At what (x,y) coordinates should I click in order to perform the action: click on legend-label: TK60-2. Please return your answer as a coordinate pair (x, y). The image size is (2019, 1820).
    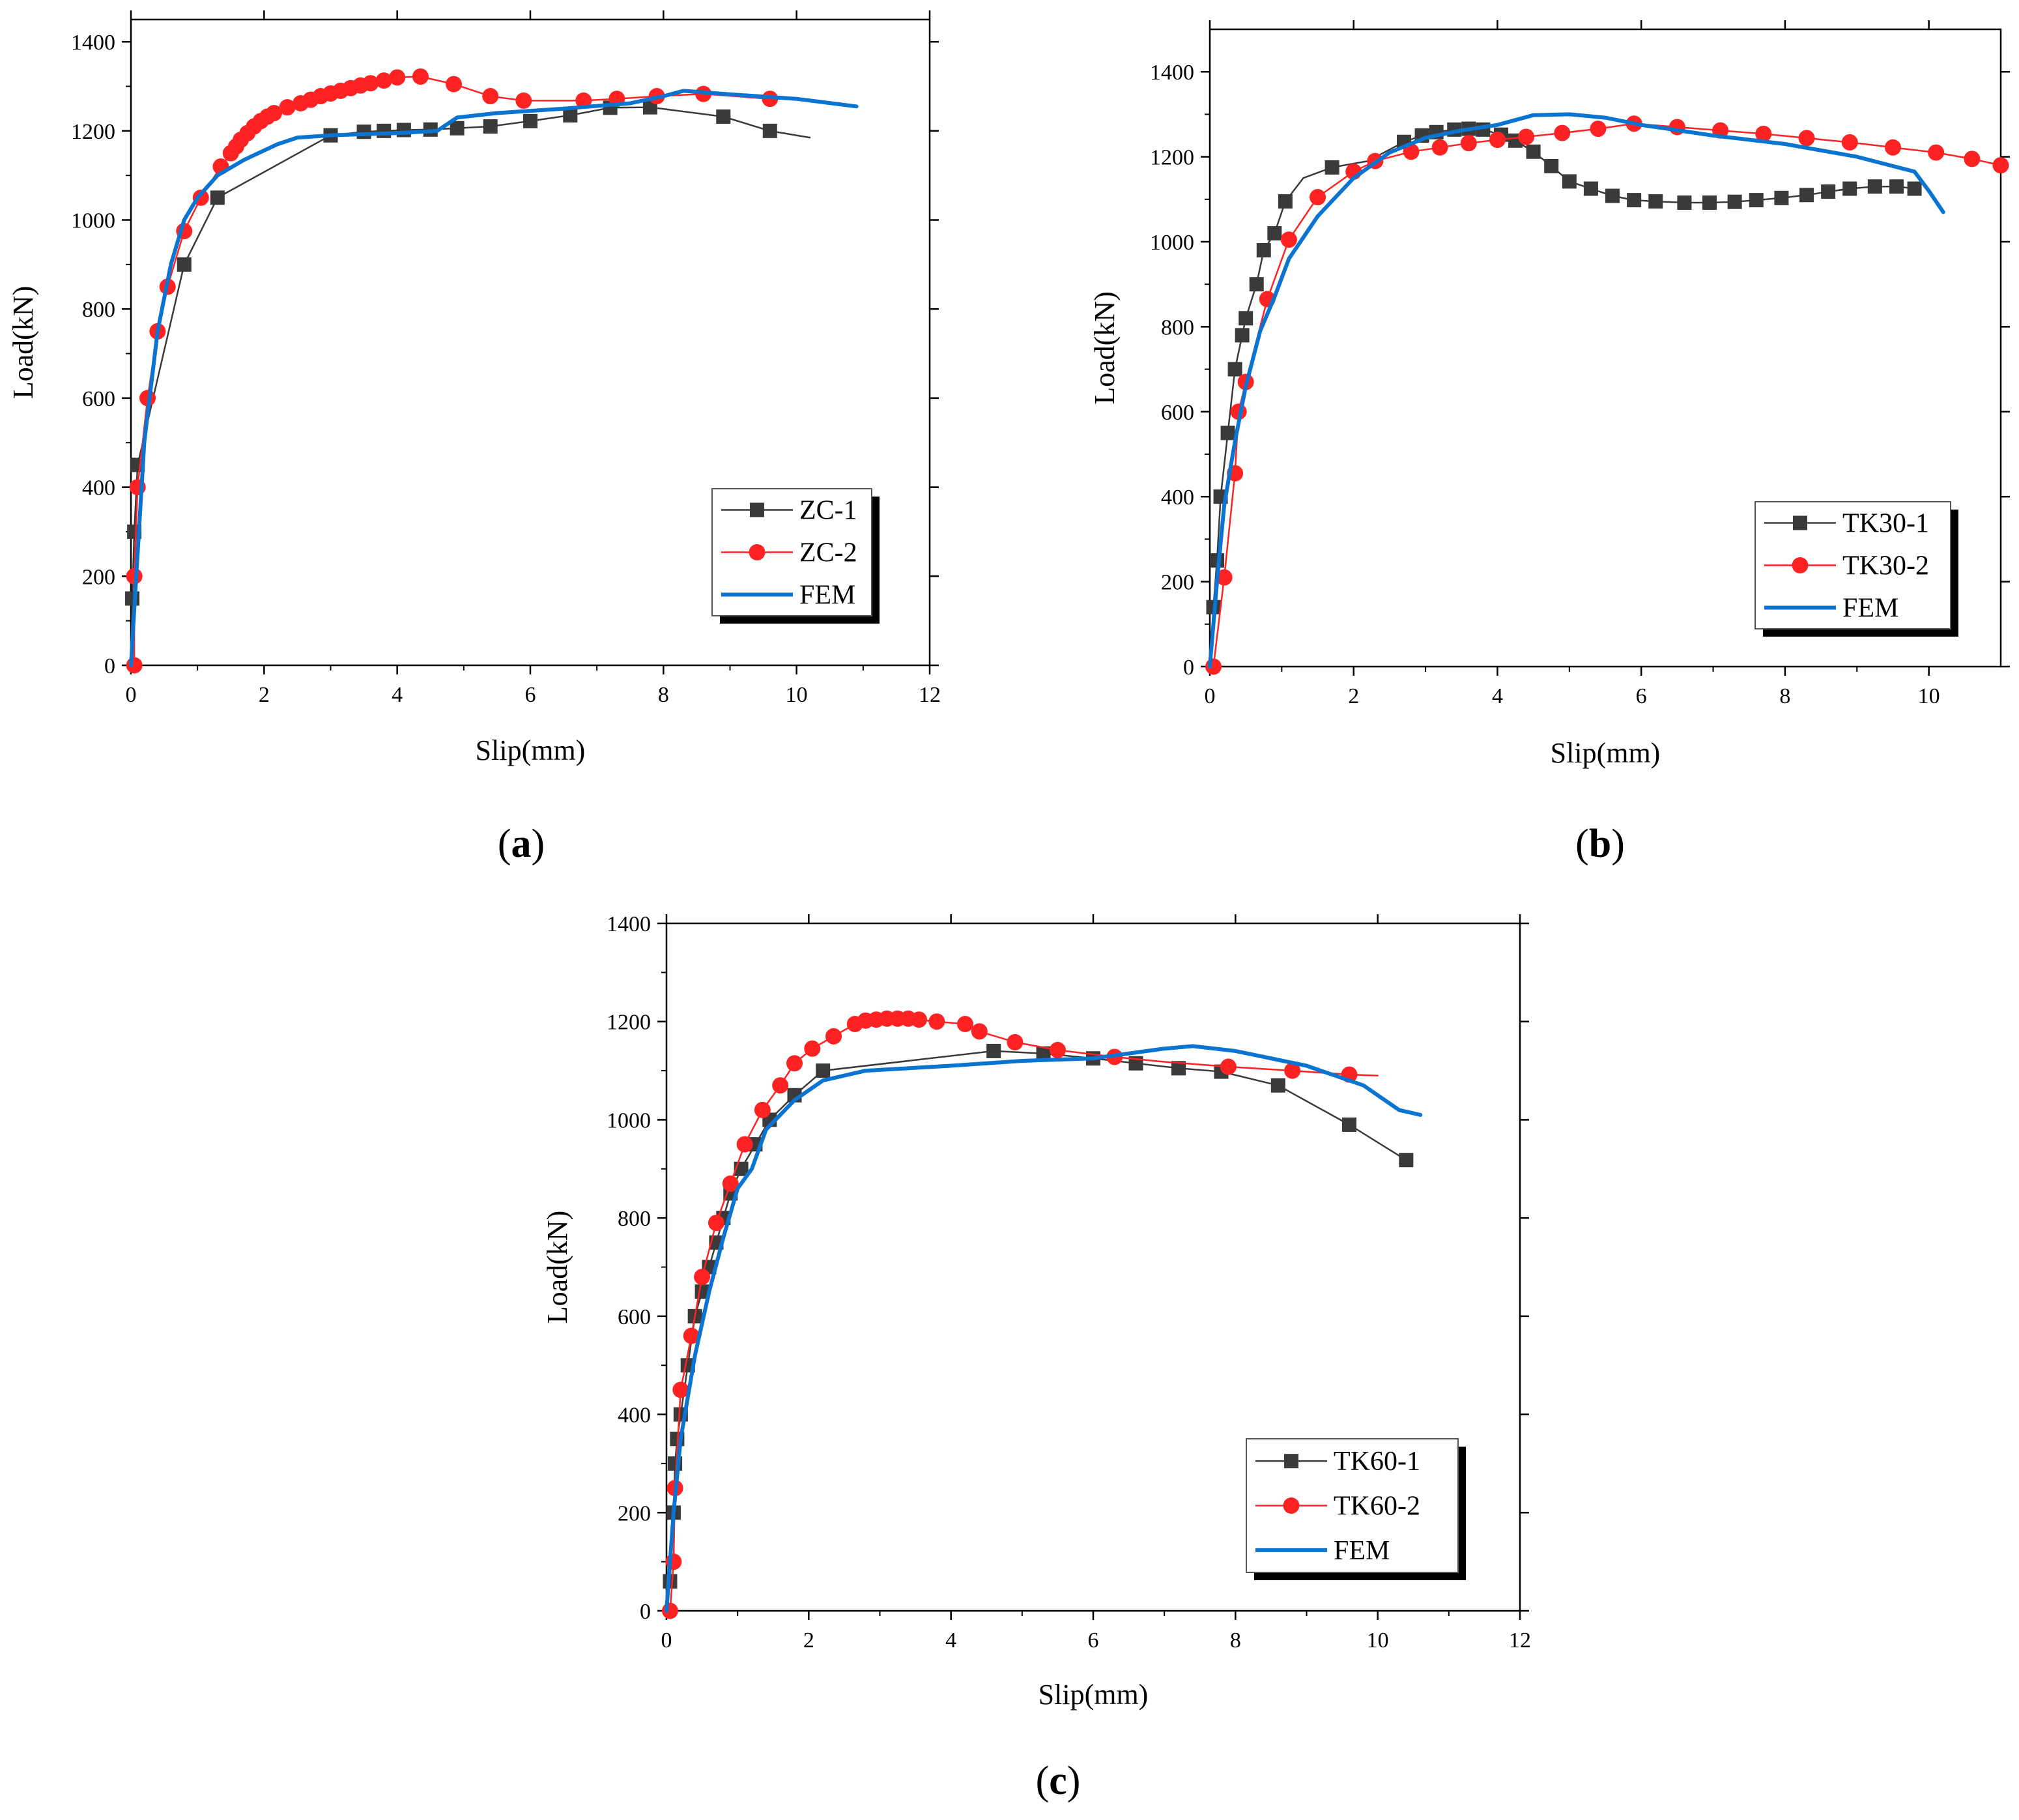
    Looking at the image, I should click on (1377, 1507).